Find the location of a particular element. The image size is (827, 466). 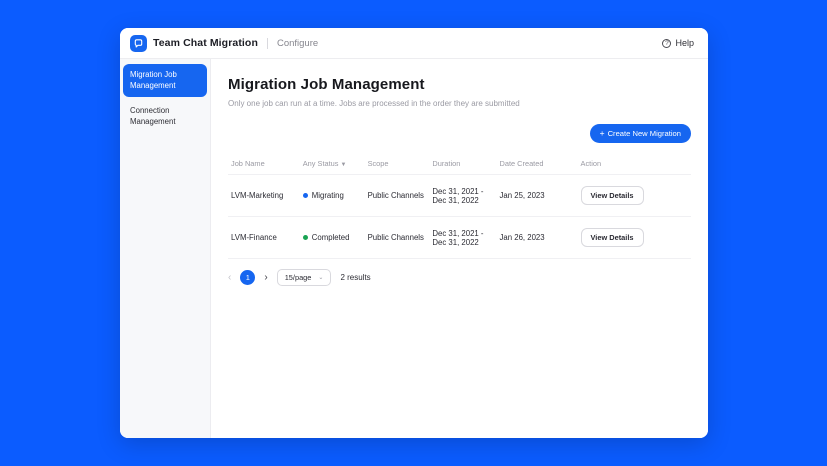

status-label: Completed is located at coordinates (330, 237).